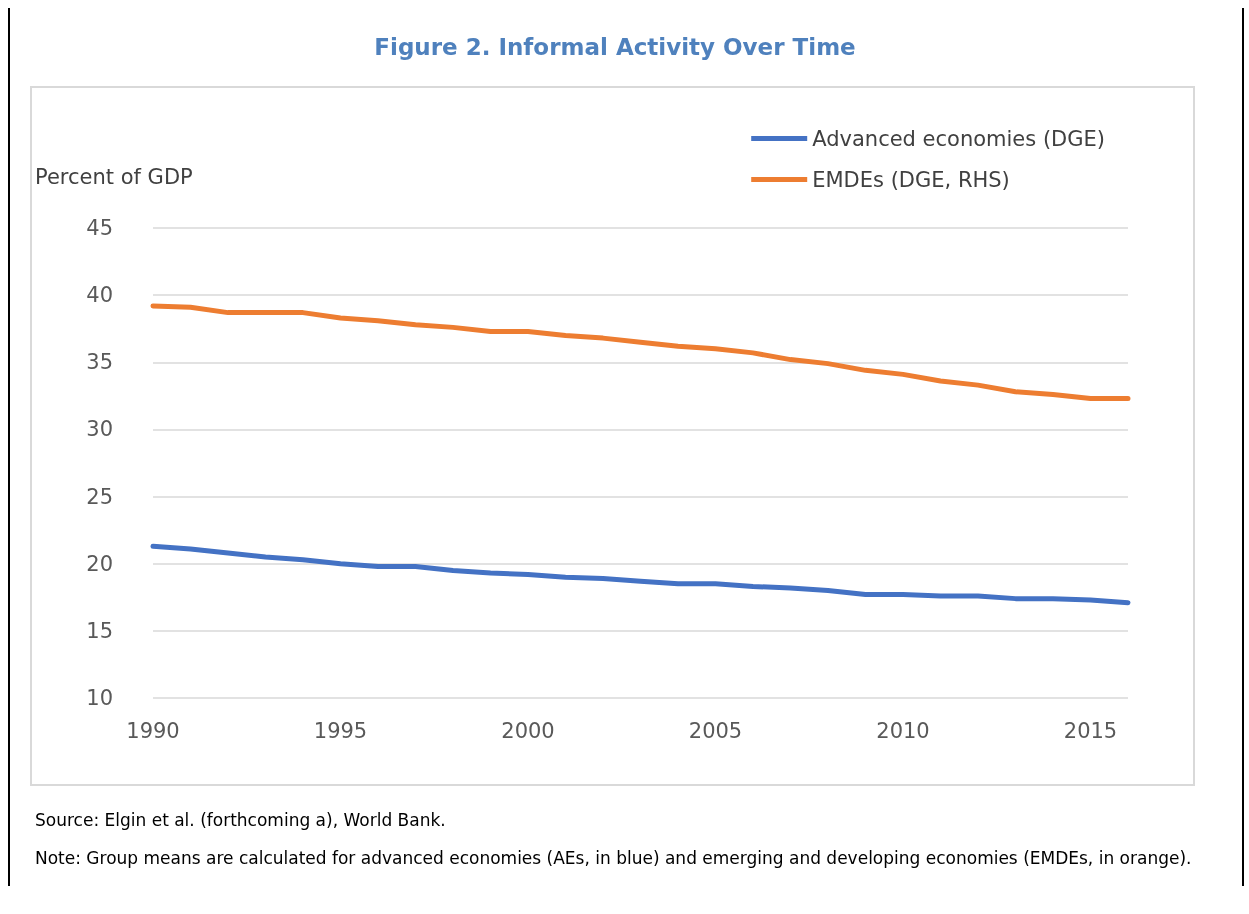 This screenshot has width=1249, height=914. Describe the element at coordinates (528, 730) in the screenshot. I see `x-tick-label: 2000` at that location.